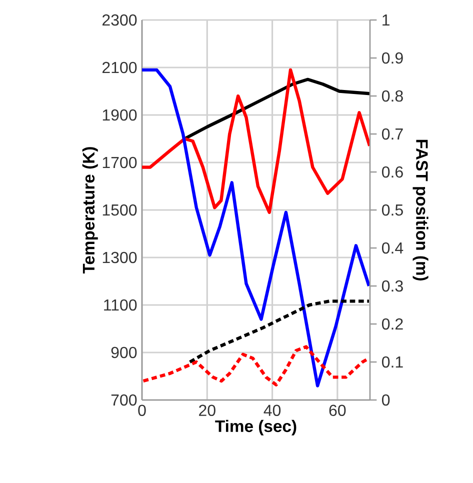 Image resolution: width=473 pixels, height=483 pixels. Describe the element at coordinates (90, 210) in the screenshot. I see `y-axis-title: Temperature (K)` at that location.